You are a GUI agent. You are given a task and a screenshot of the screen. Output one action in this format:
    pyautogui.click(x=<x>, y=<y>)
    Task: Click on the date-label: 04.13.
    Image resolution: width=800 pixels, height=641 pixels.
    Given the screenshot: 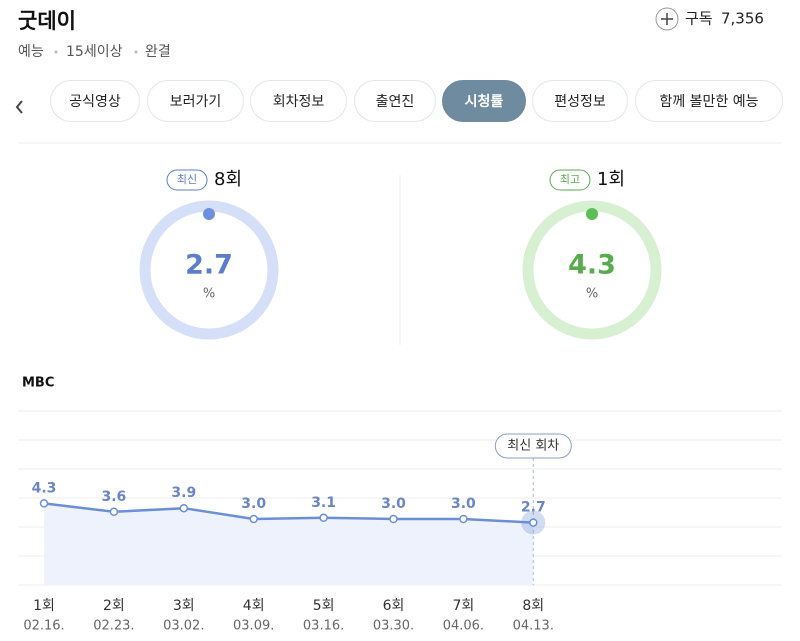 What is the action you would take?
    pyautogui.click(x=533, y=626)
    